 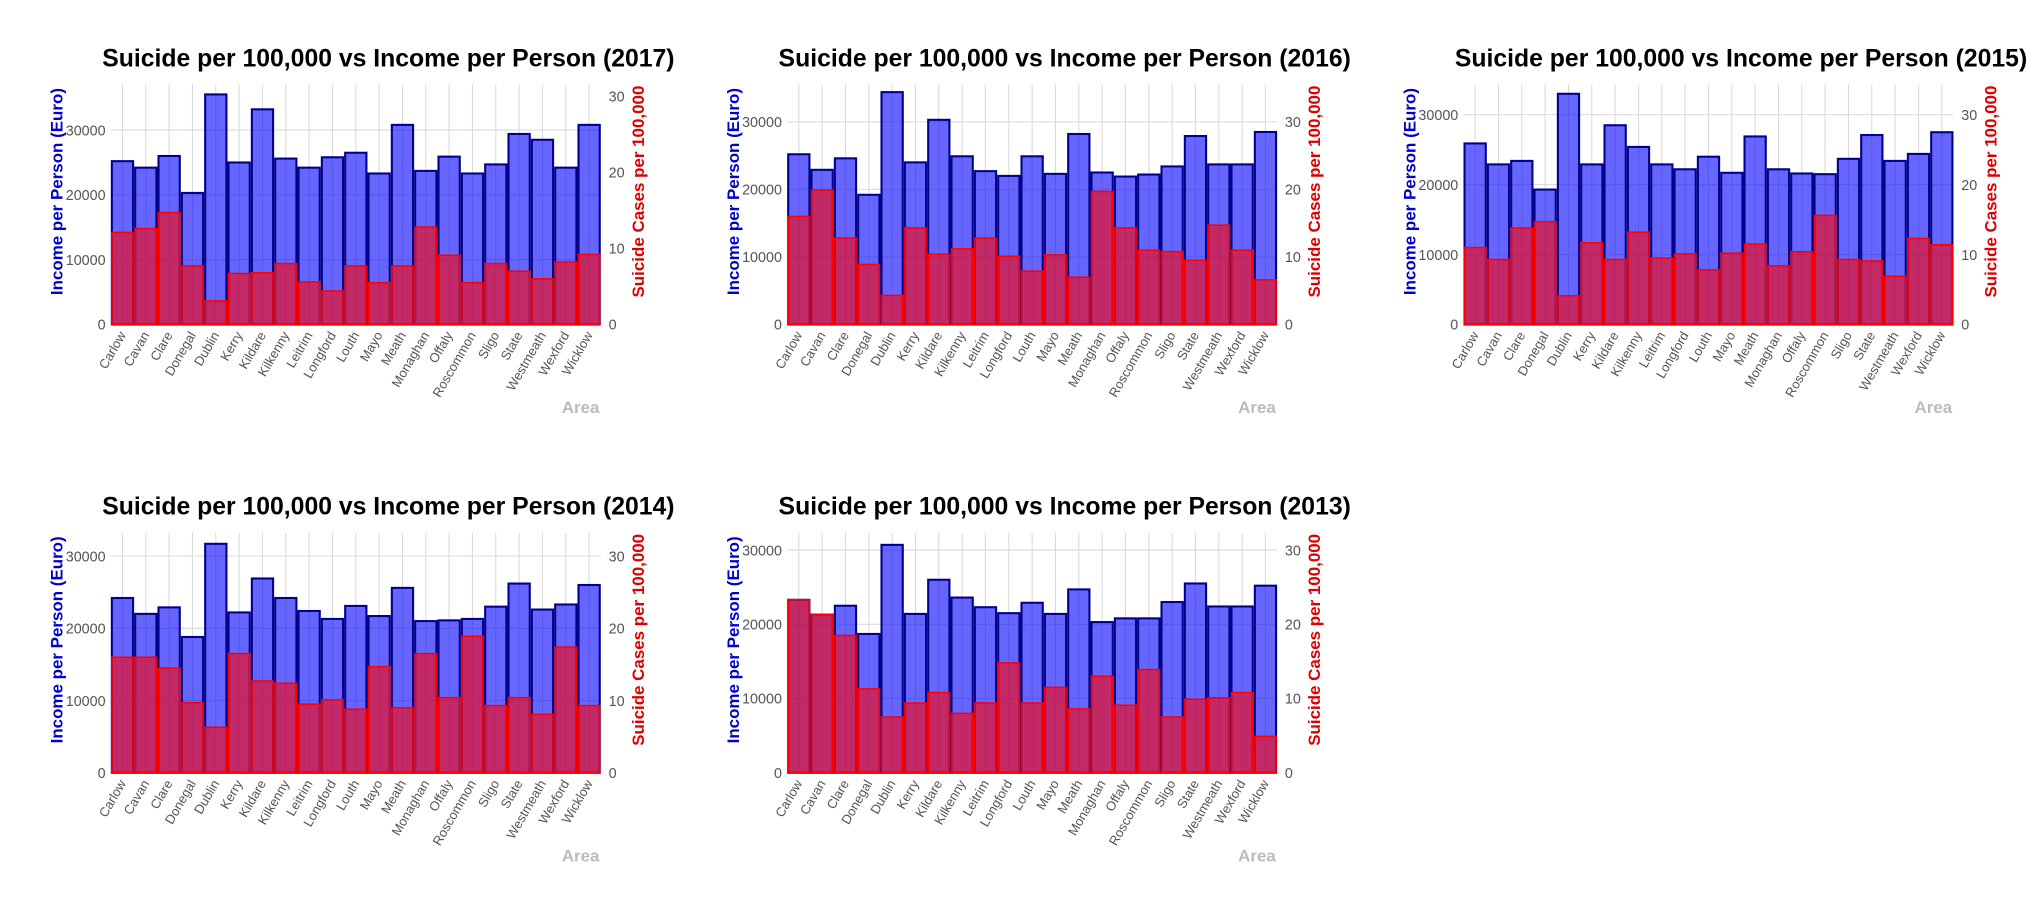 What do you see at coordinates (762, 626) in the screenshot?
I see `y-tick-label: 20000` at bounding box center [762, 626].